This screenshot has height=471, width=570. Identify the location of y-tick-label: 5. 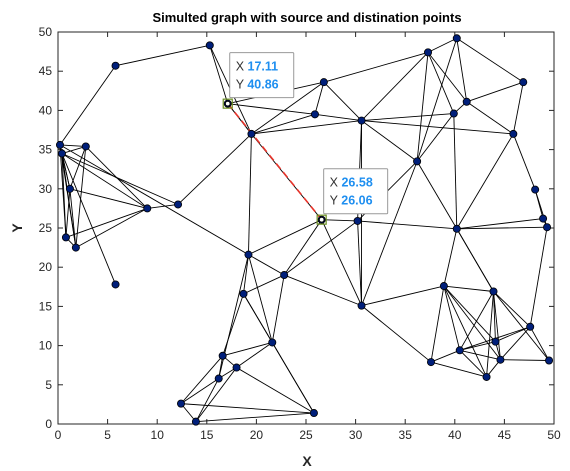
(48, 385).